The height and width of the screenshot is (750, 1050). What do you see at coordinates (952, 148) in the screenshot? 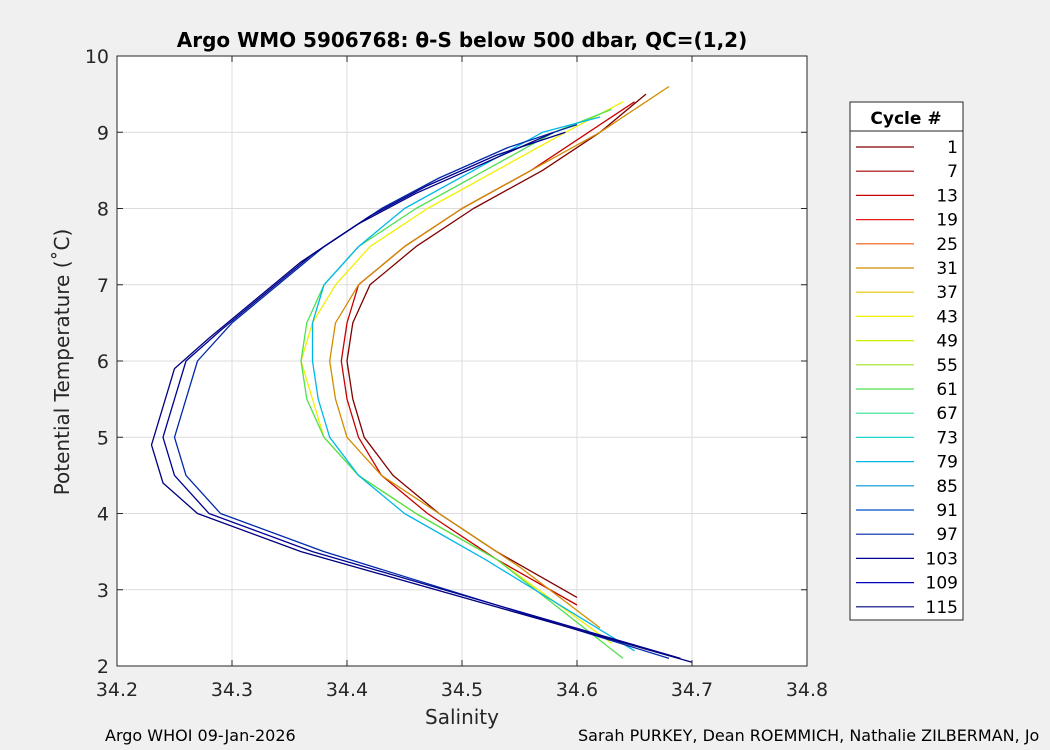
I see `legend-label: 1` at bounding box center [952, 148].